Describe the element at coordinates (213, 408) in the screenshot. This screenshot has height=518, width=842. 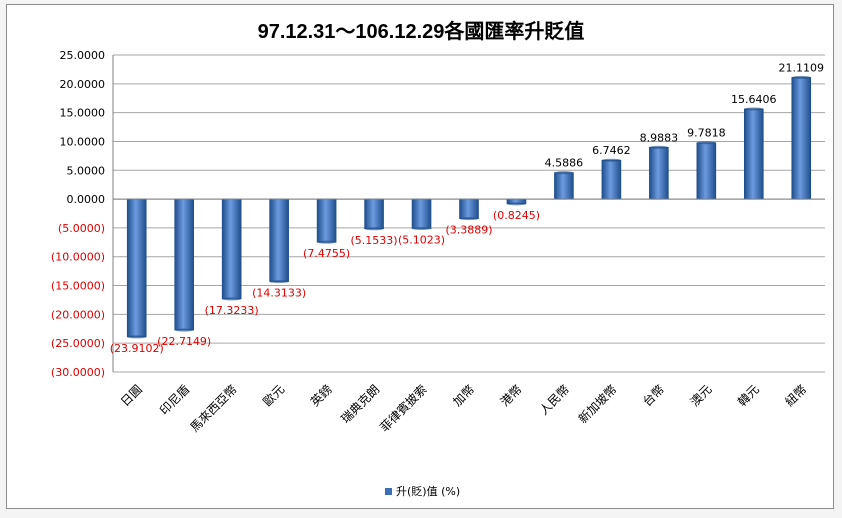
I see `x-tick-label: 馬來西亞幣` at that location.